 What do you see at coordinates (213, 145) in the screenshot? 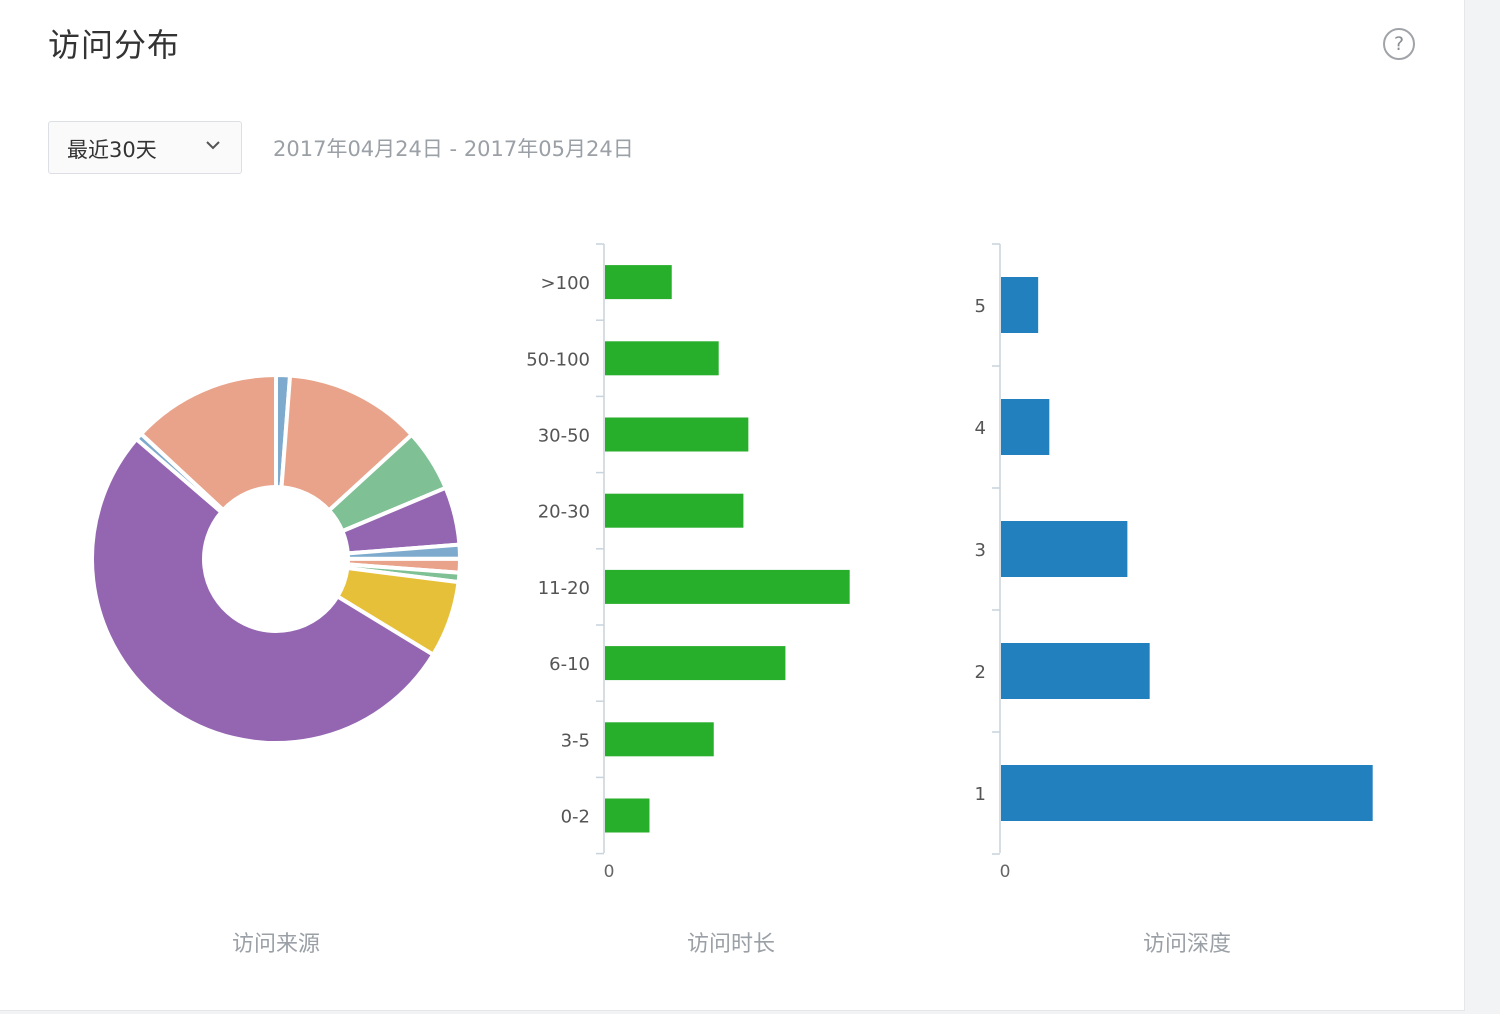
I see `chevron-down-icon` at bounding box center [213, 145].